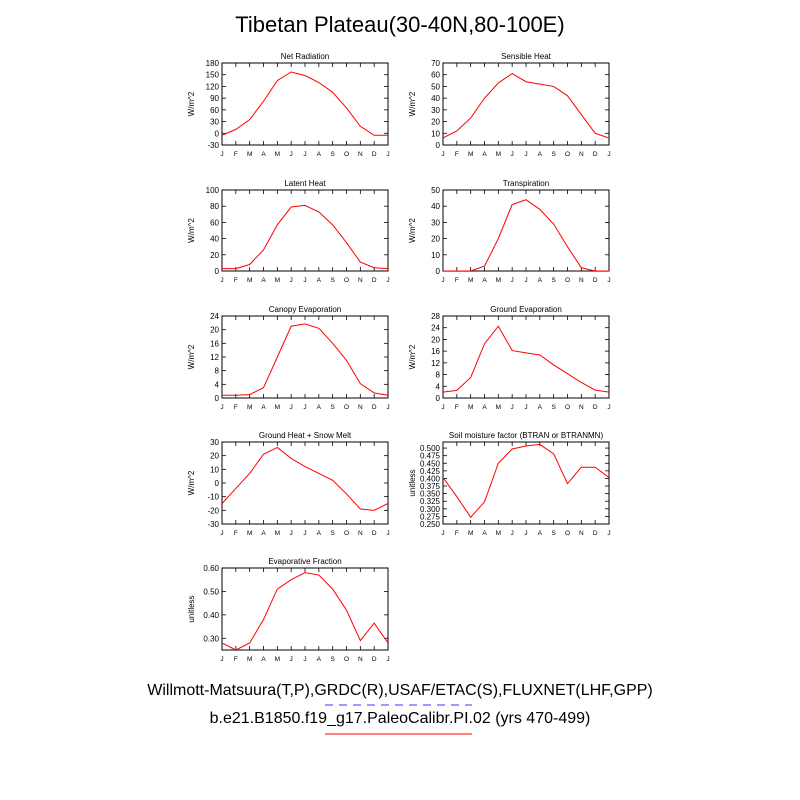 This screenshot has width=800, height=800. I want to click on panel-title: Ground Evaporation, so click(526, 309).